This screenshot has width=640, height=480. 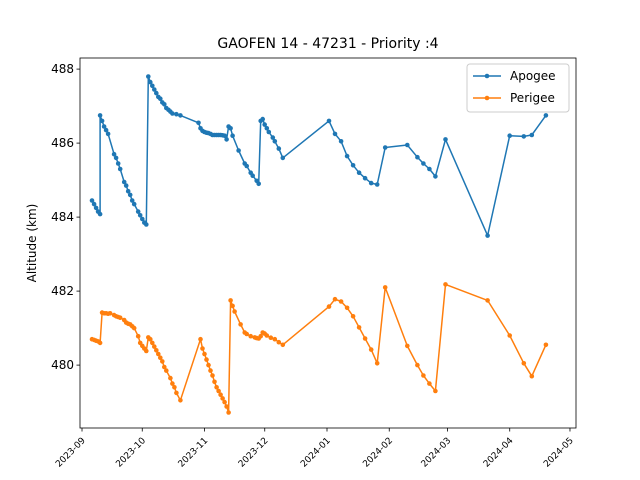 What do you see at coordinates (62, 217) in the screenshot?
I see `y-tick-label: 484` at bounding box center [62, 217].